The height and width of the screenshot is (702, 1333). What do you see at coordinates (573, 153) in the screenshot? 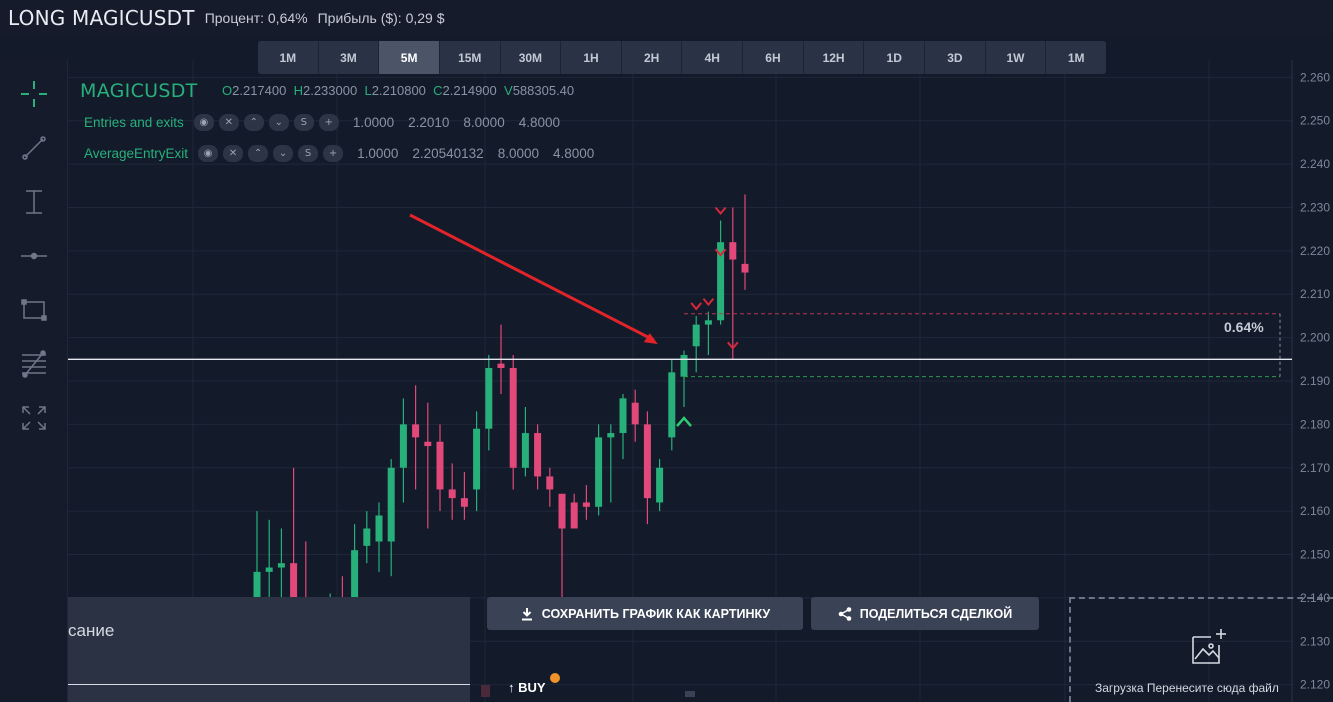
I see `indicator-value: 4.8000` at bounding box center [573, 153].